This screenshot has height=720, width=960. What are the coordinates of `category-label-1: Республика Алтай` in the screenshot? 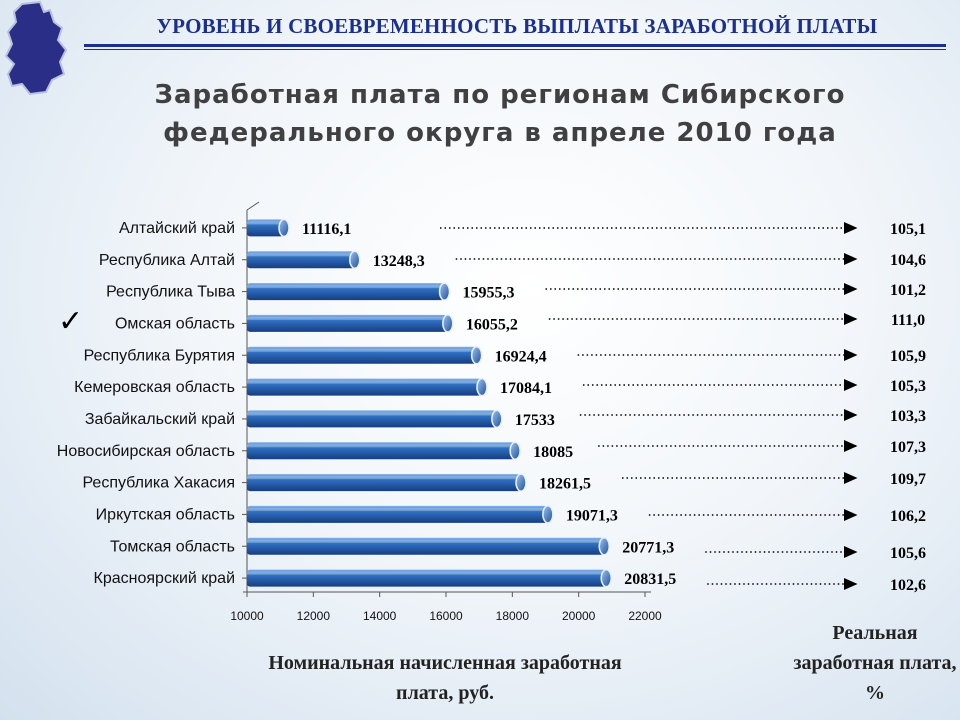 It's located at (167, 260).